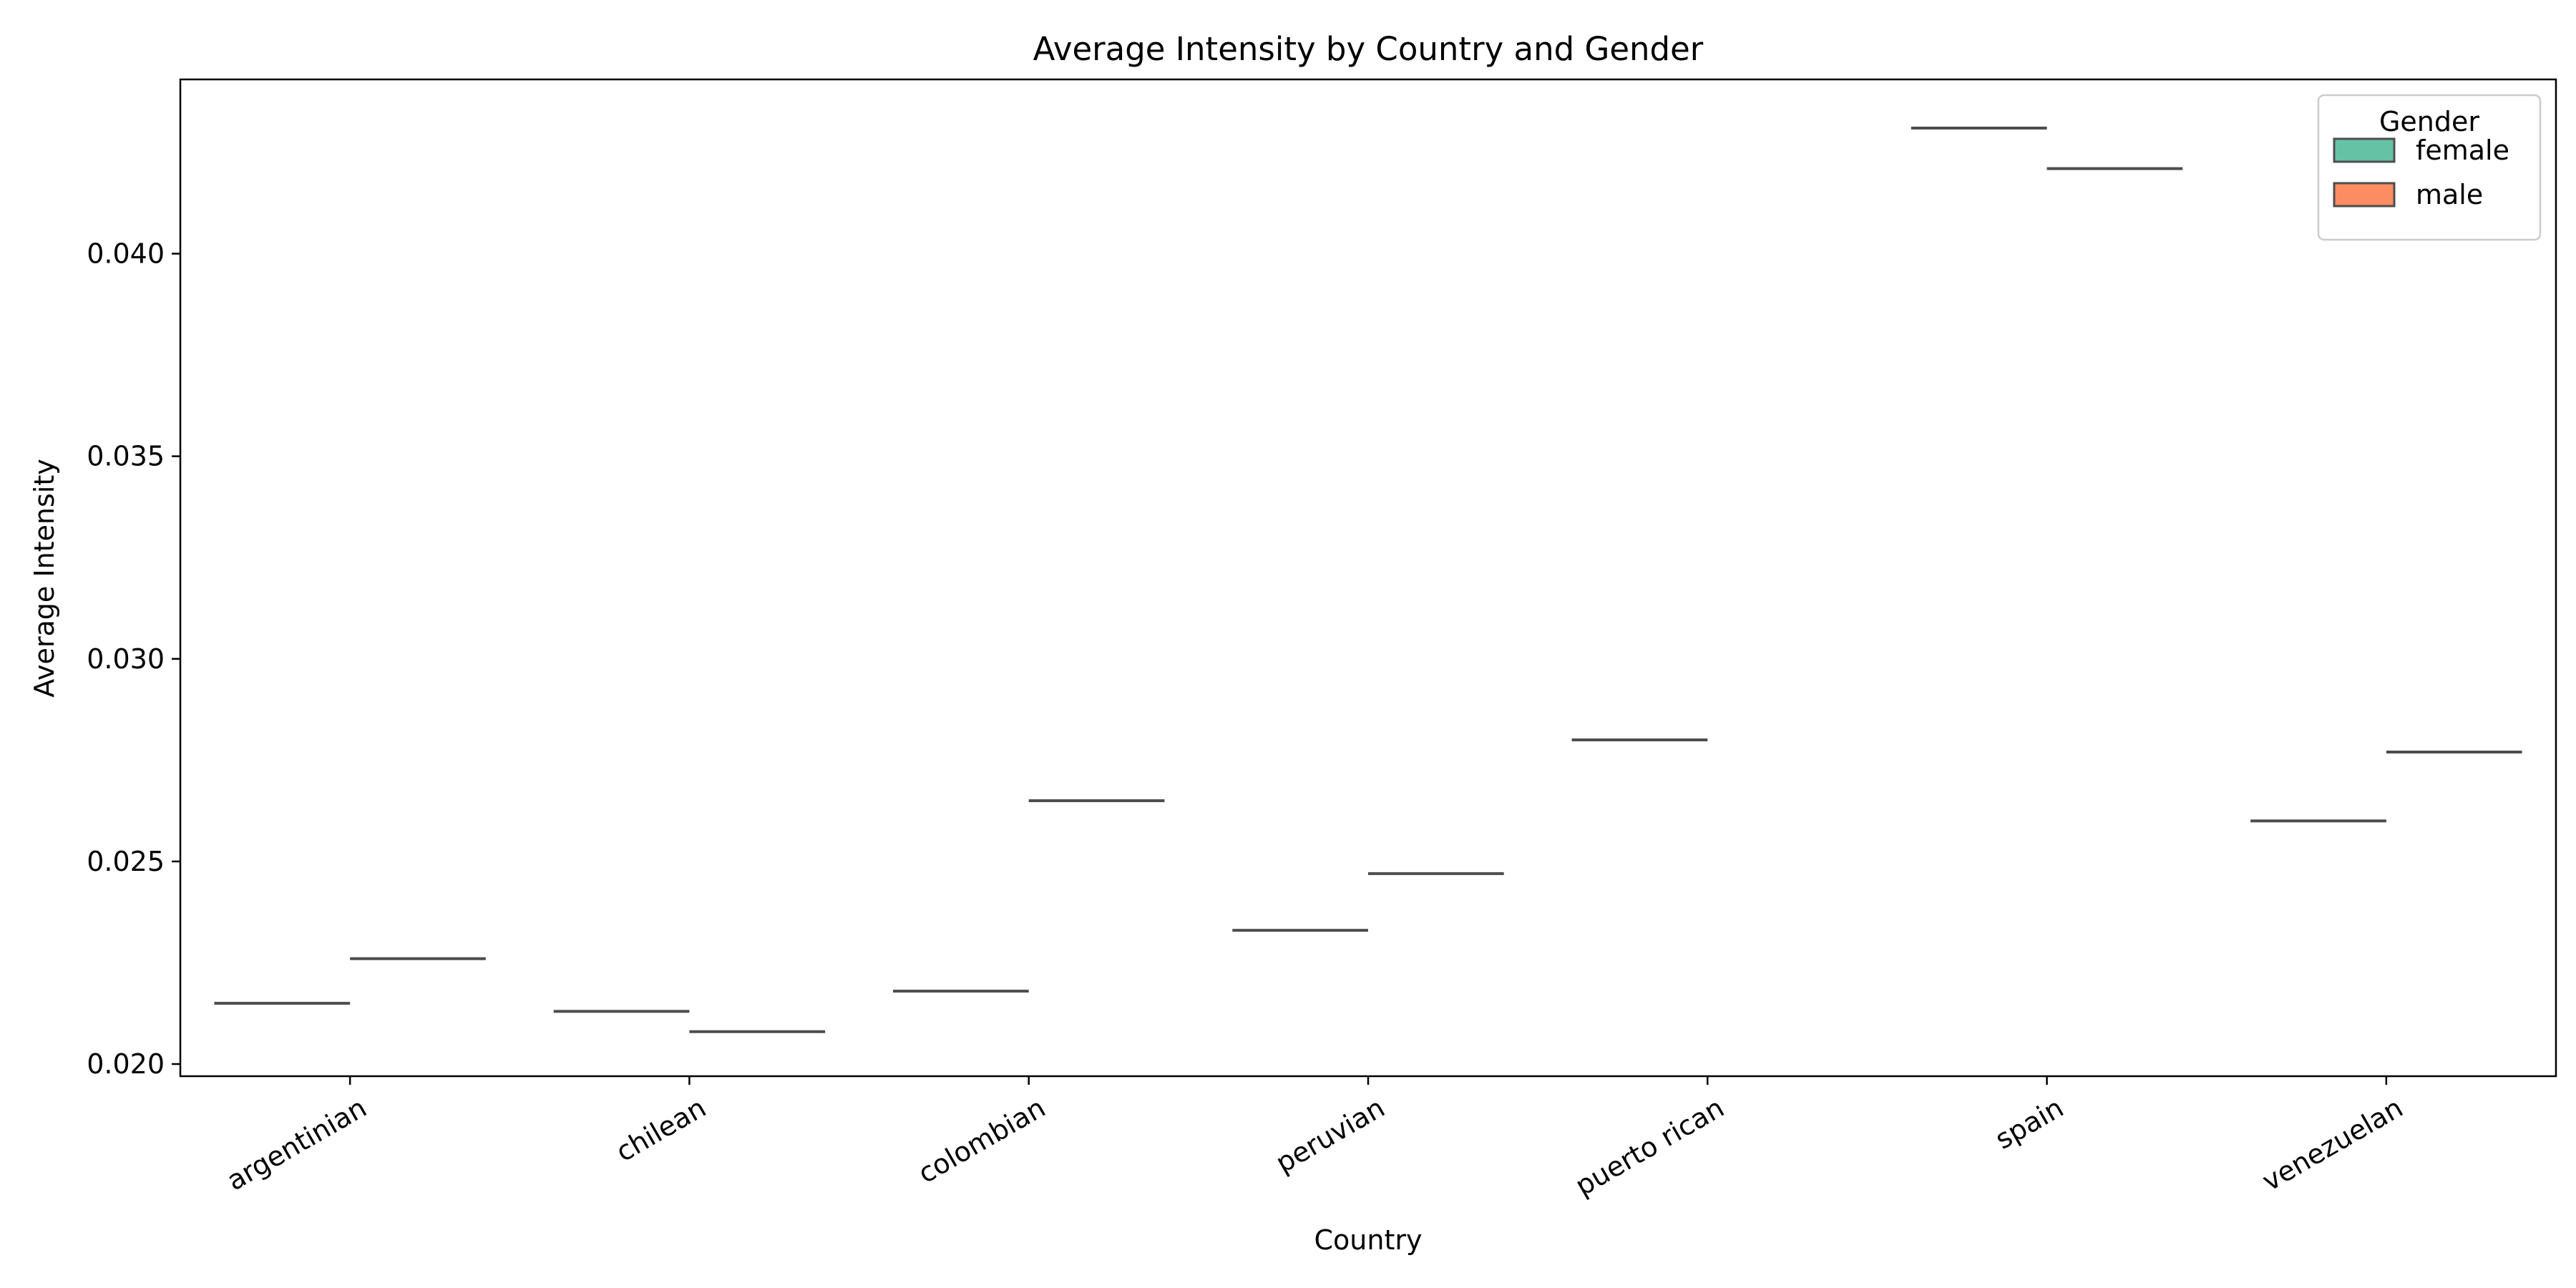 The width and height of the screenshot is (2576, 1288). I want to click on y-tick-label: 0.030, so click(126, 659).